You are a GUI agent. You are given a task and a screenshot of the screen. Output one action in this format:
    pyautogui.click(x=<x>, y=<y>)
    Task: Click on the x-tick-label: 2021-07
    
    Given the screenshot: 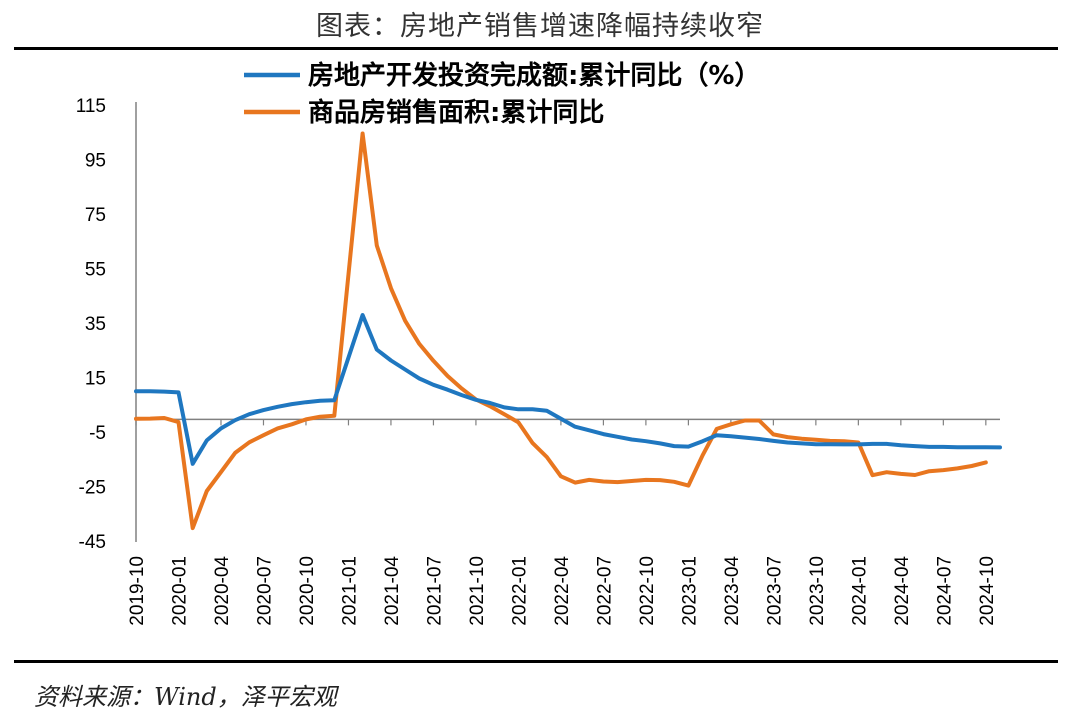 What is the action you would take?
    pyautogui.click(x=434, y=591)
    